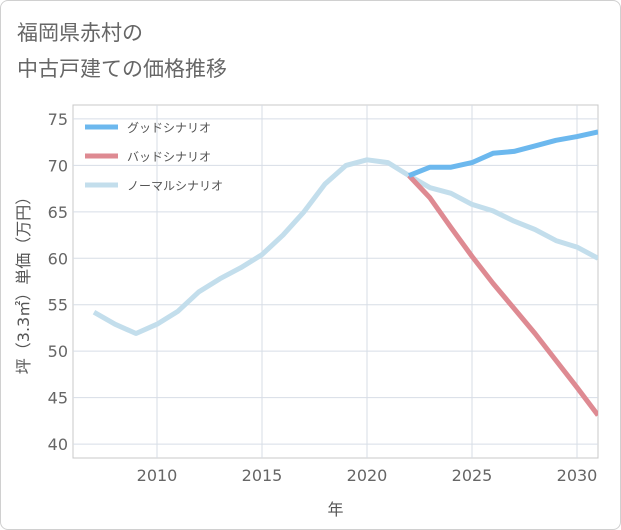 Image resolution: width=621 pixels, height=530 pixels. What do you see at coordinates (58, 351) in the screenshot?
I see `y-tick-label-50: 50` at bounding box center [58, 351].